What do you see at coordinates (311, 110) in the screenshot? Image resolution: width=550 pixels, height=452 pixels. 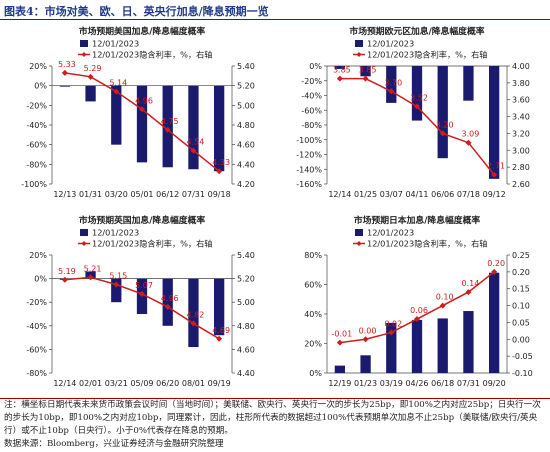 I see `y-left-tick-label: -60%` at bounding box center [311, 110].